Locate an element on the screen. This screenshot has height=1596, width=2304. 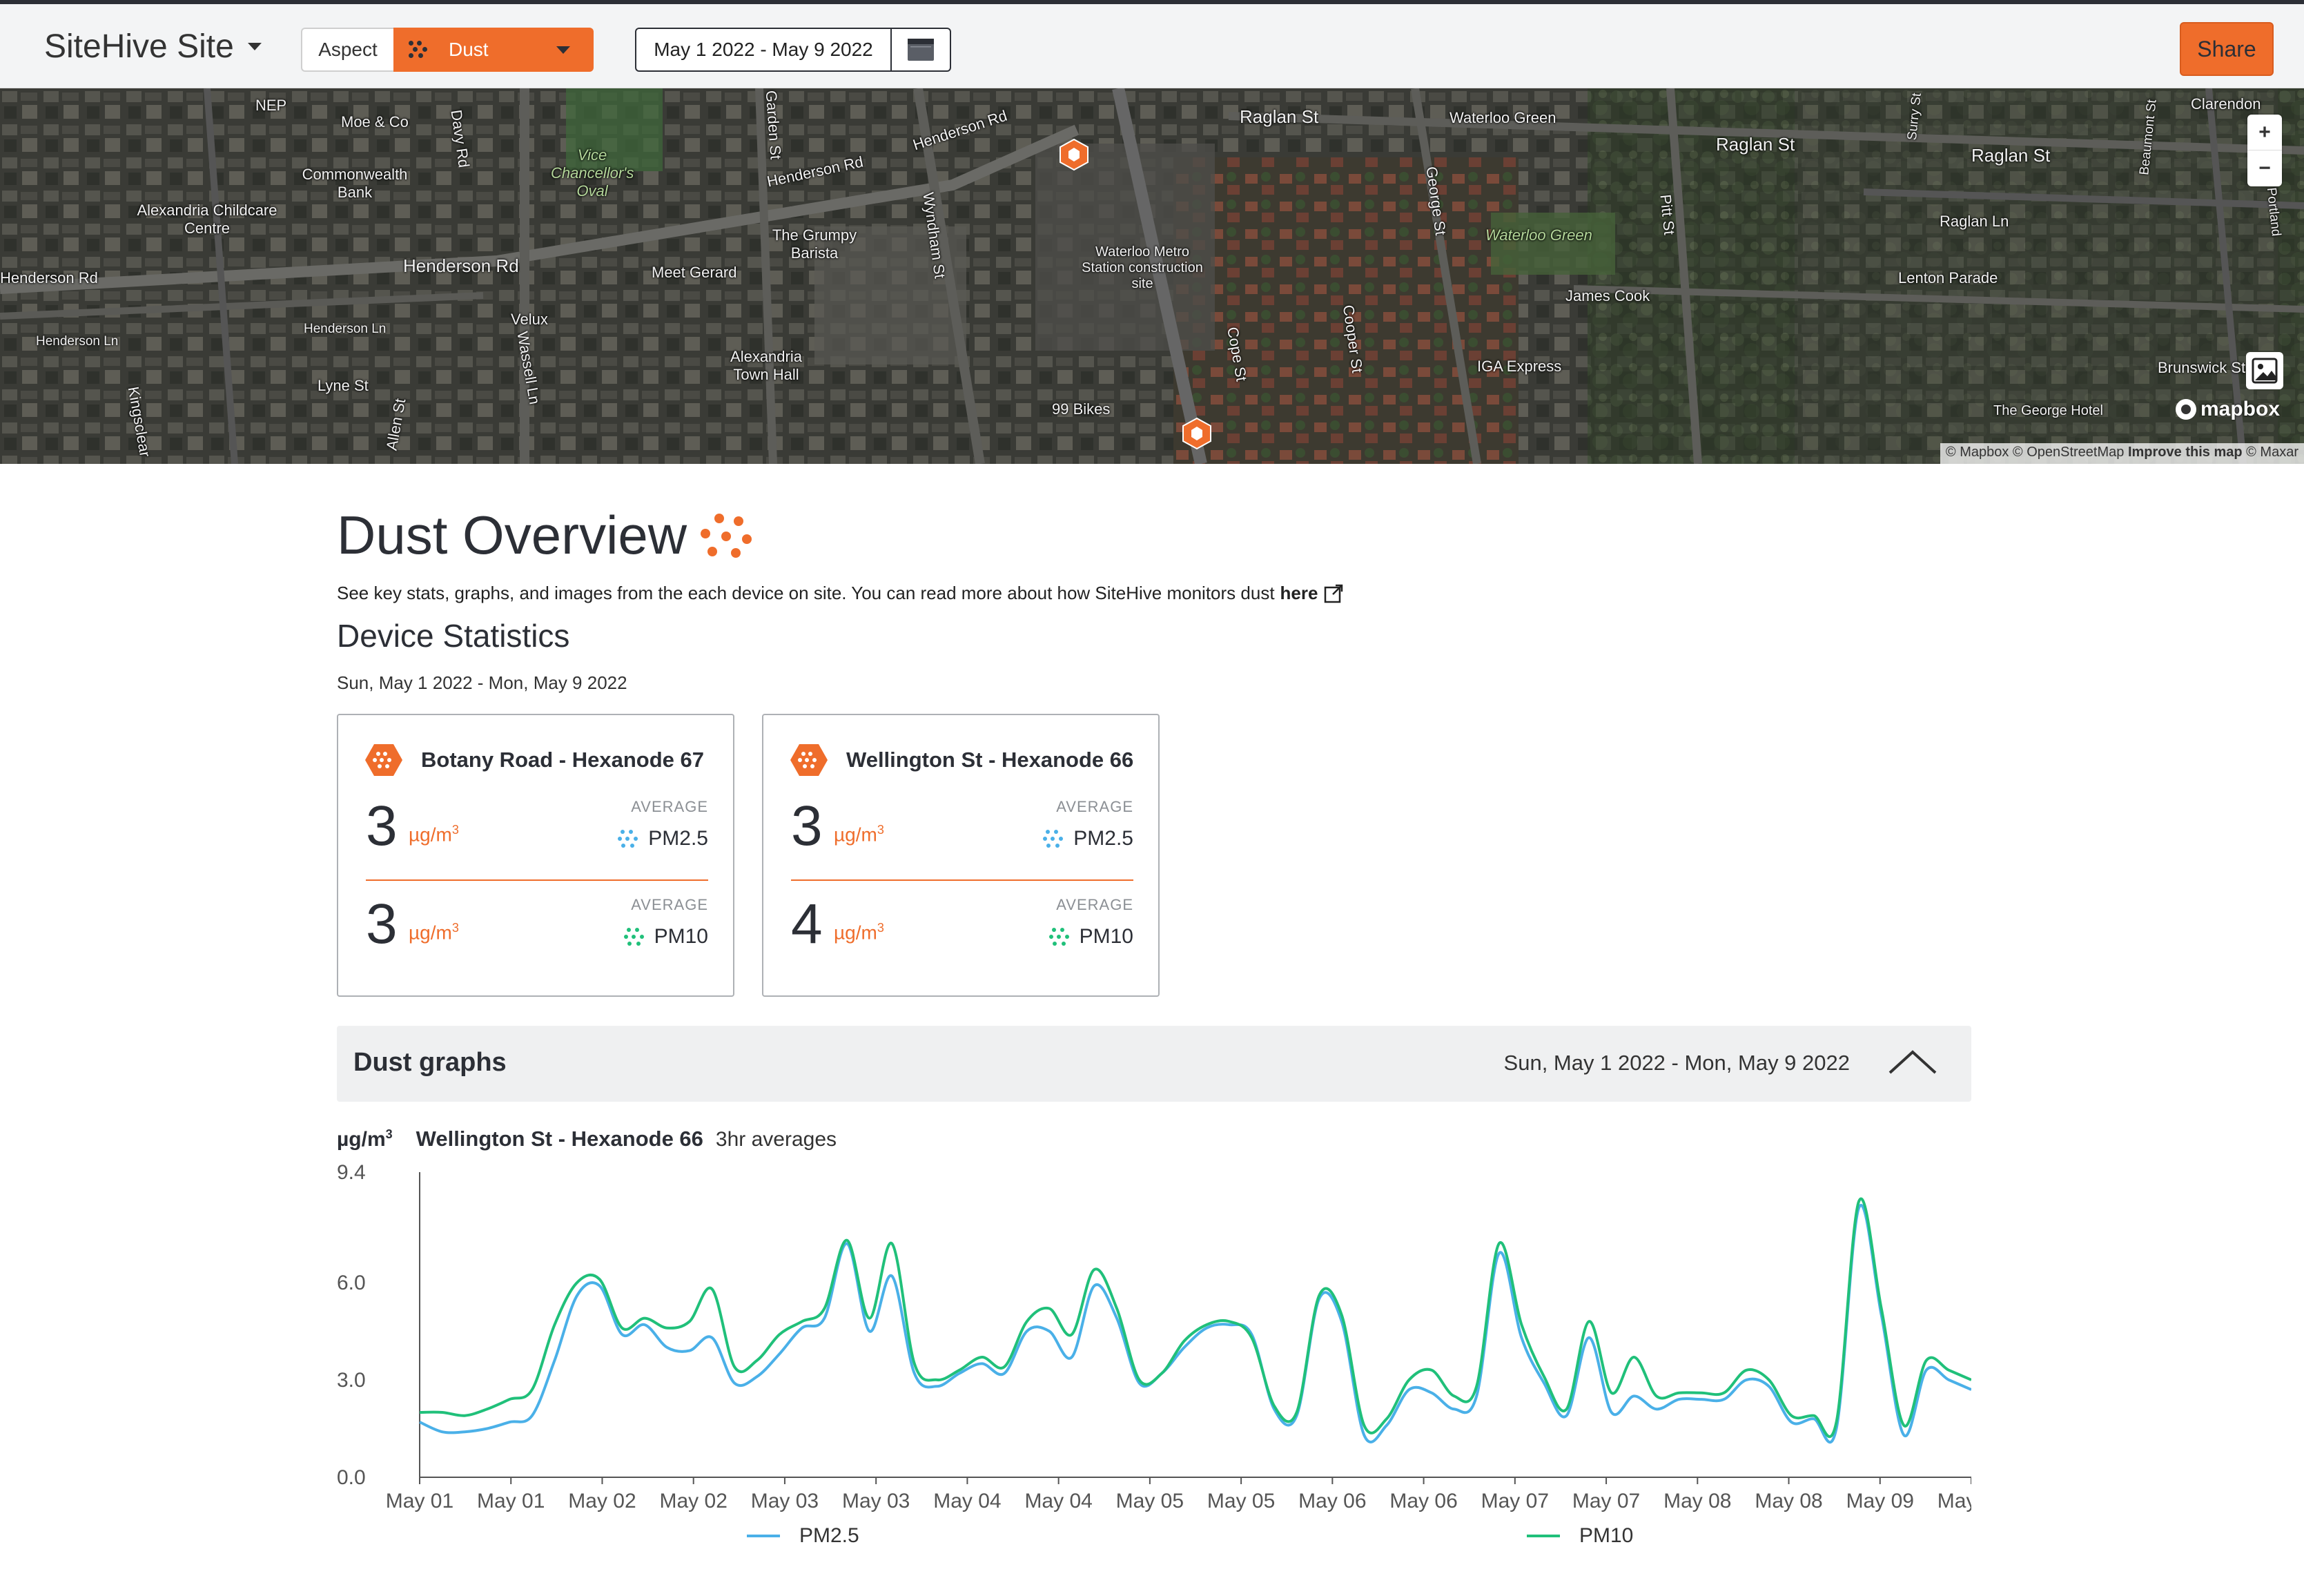
calendar-button is located at coordinates (921, 50).